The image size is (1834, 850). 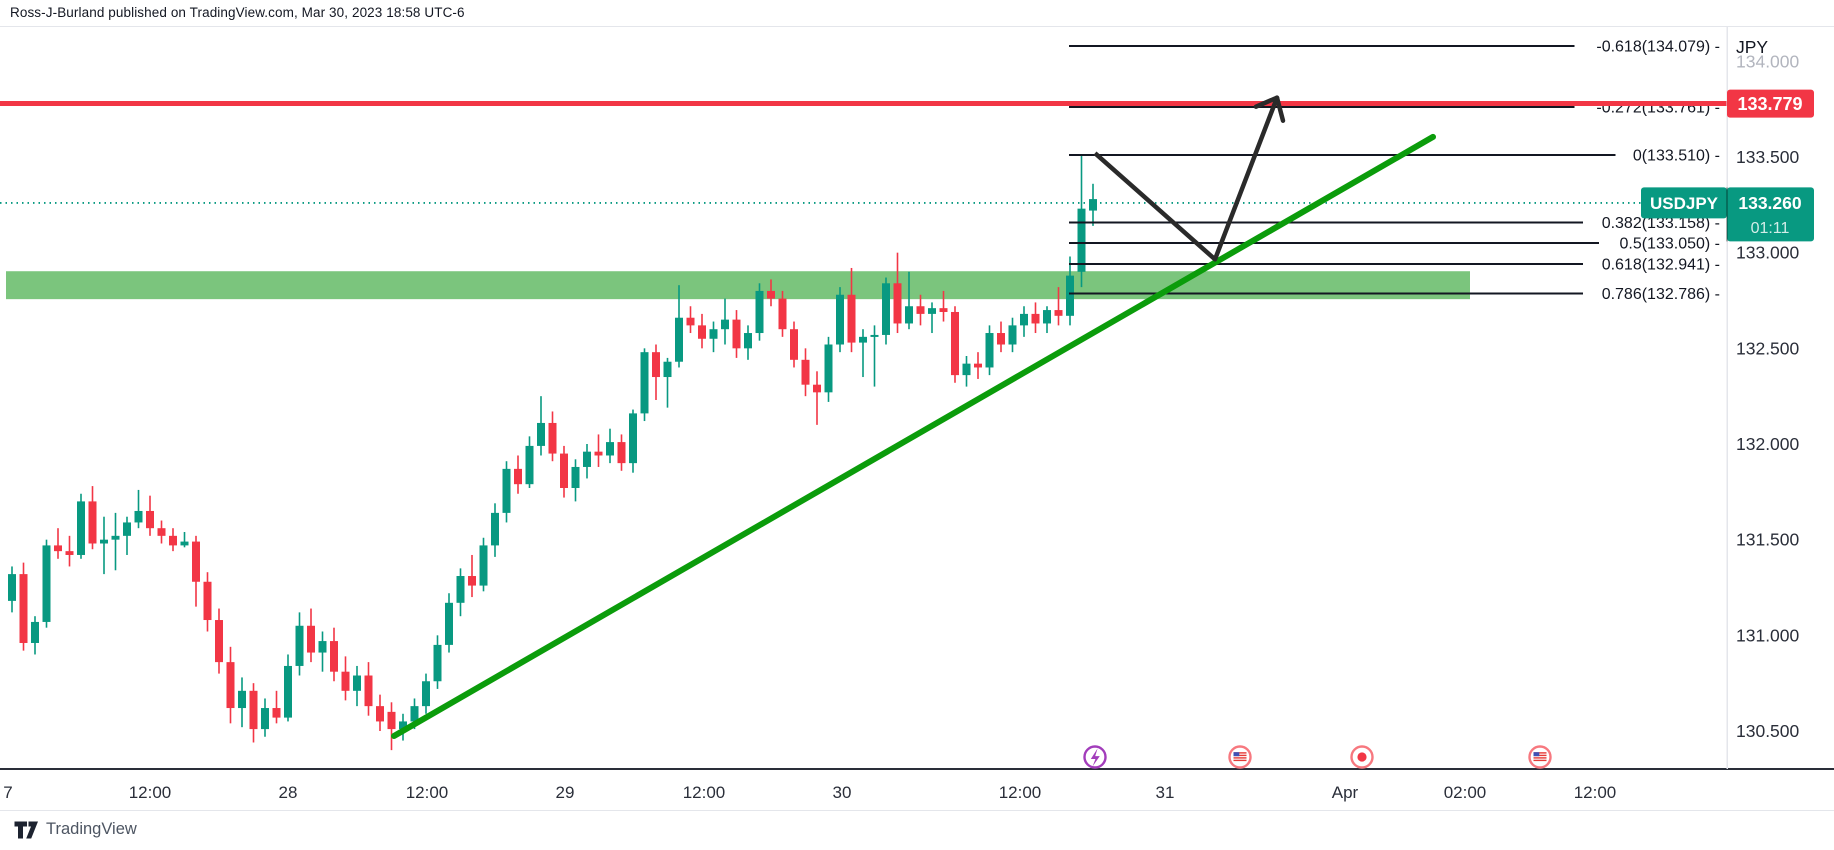 I want to click on last-price-value: 133.260, so click(x=1770, y=203).